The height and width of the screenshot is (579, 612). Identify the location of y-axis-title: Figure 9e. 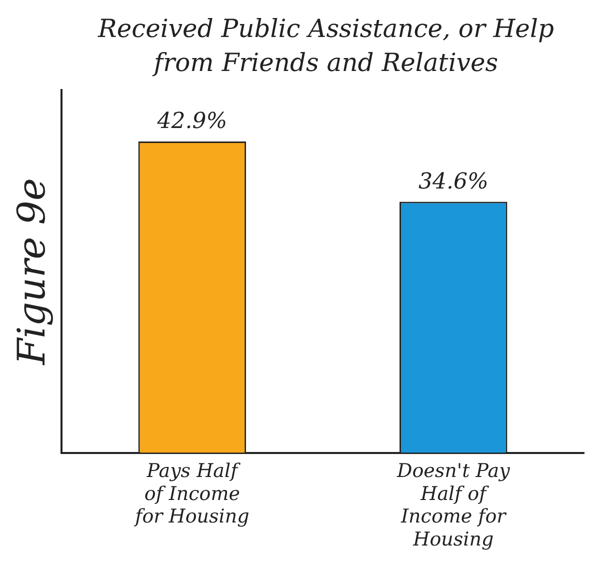
(32, 272).